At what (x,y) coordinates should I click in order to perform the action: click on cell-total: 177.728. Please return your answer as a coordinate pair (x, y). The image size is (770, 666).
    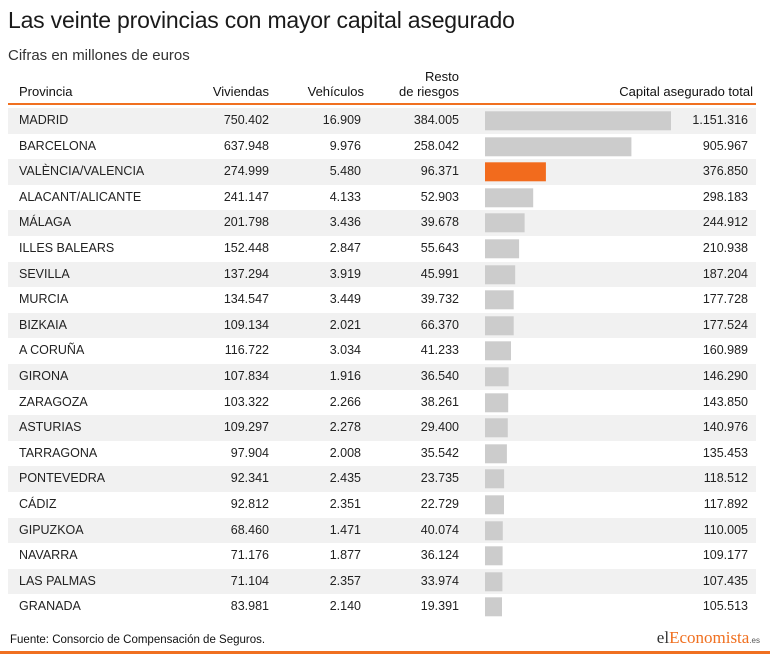
    Looking at the image, I should click on (725, 299).